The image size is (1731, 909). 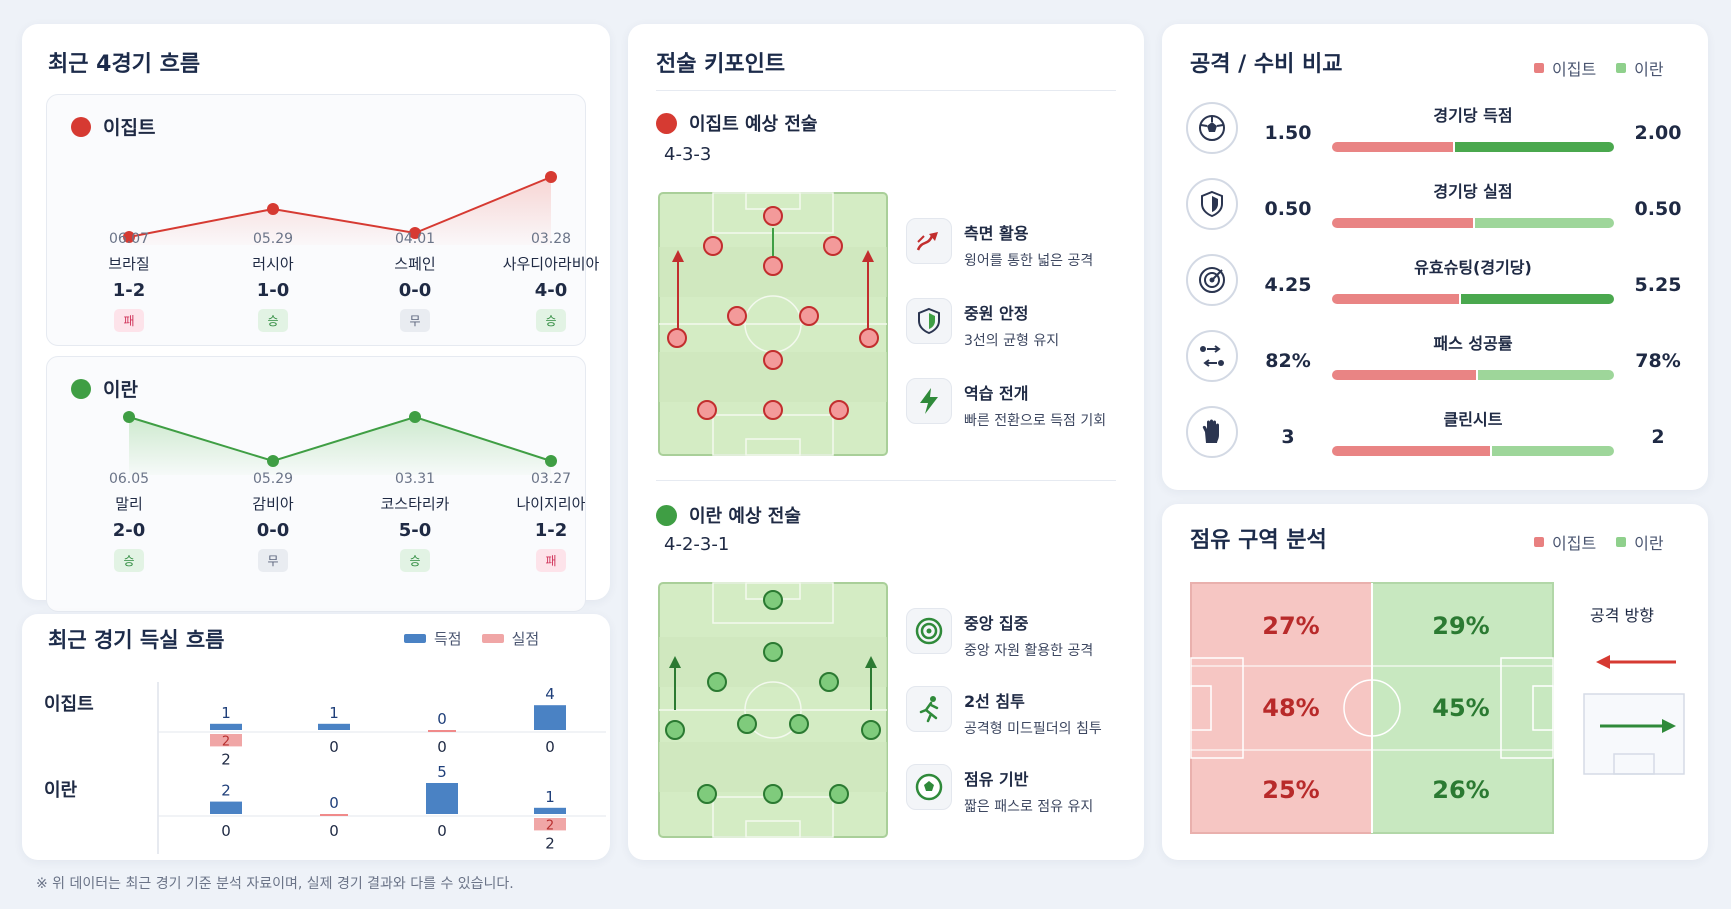 I want to click on stat-label: 경기당 실점, so click(x=1473, y=191).